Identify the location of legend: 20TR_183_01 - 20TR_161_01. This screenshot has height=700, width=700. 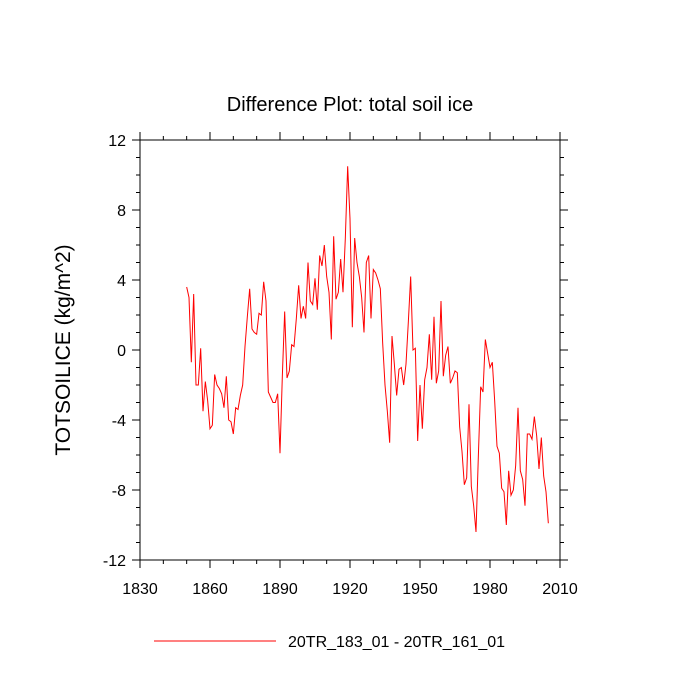
(329, 642).